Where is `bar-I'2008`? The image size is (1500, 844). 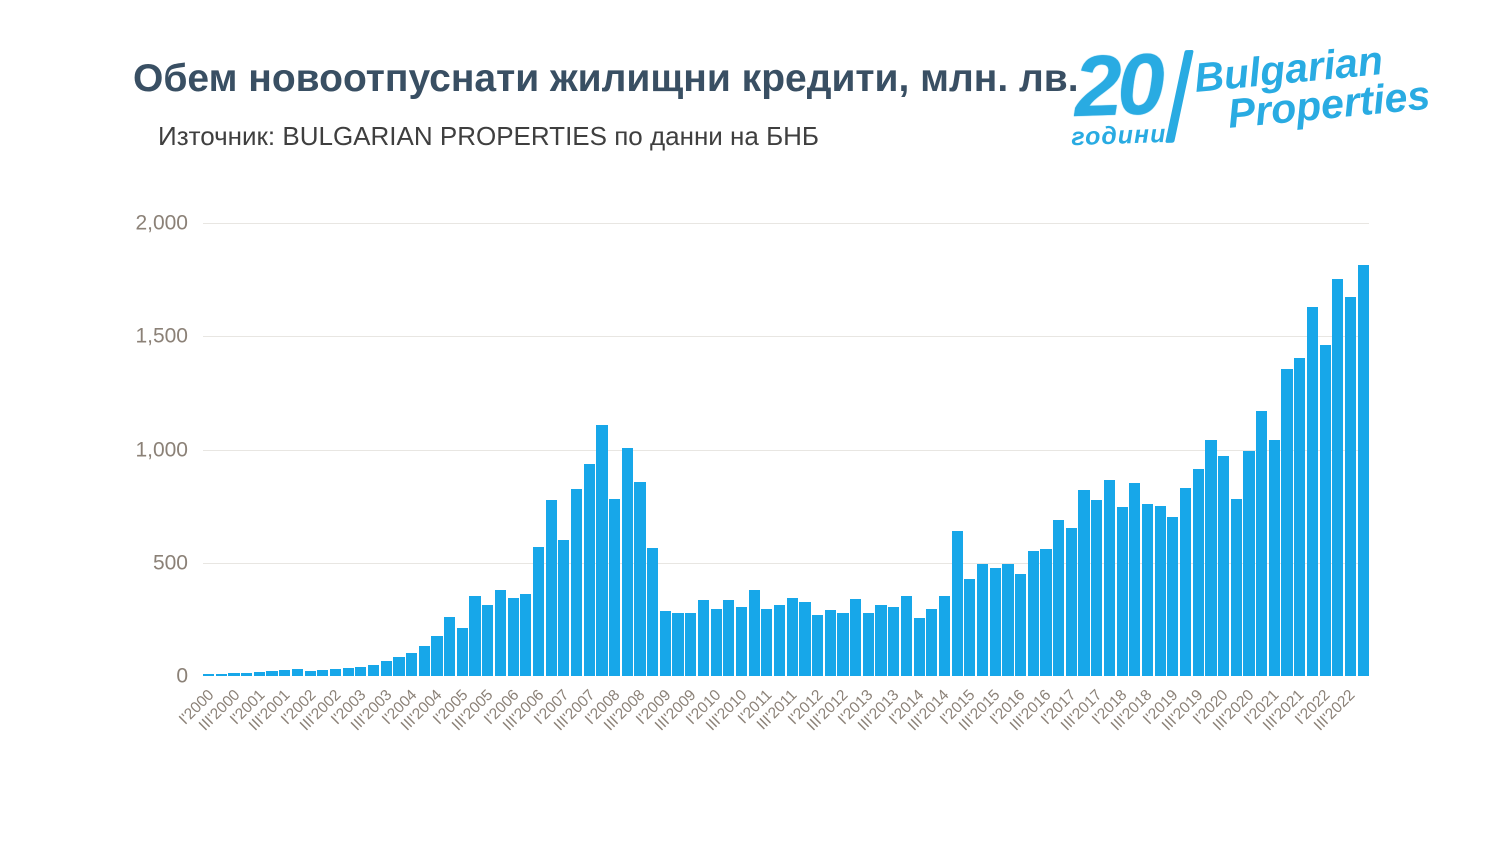 bar-I'2008 is located at coordinates (615, 587).